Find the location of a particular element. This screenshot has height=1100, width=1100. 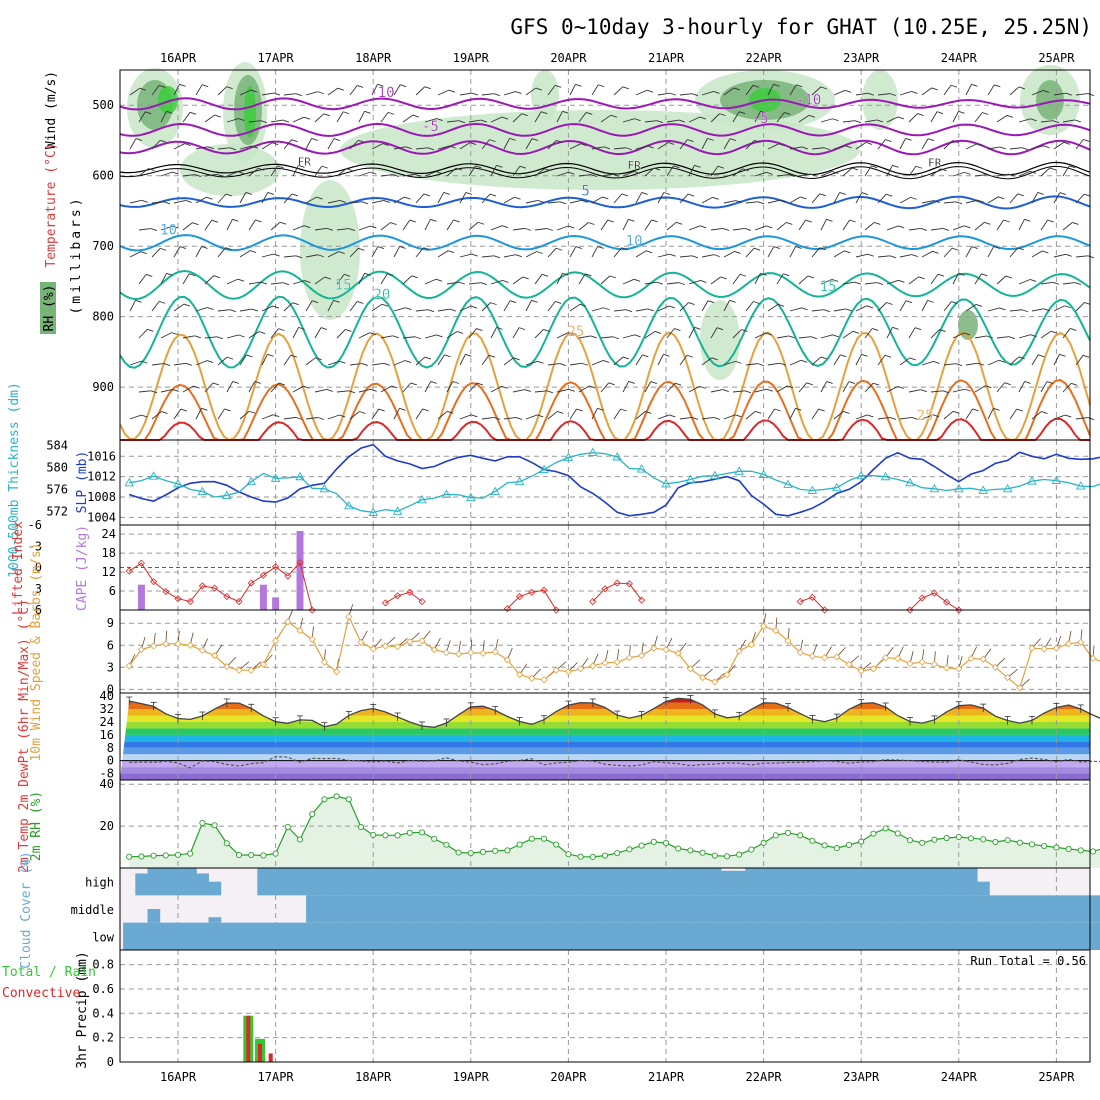

isotherm-line is located at coordinates (605, 285).